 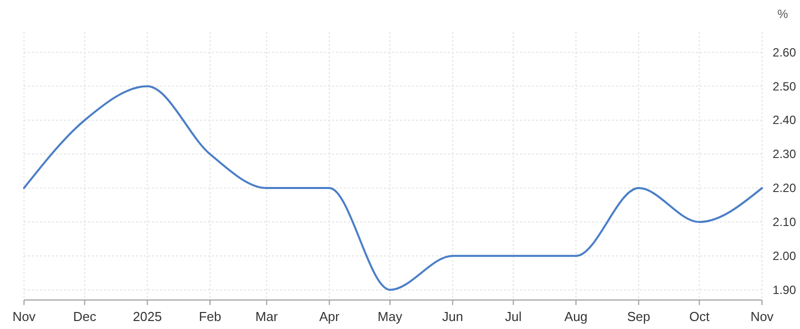 I want to click on x-tick-label: Jun, so click(x=453, y=316).